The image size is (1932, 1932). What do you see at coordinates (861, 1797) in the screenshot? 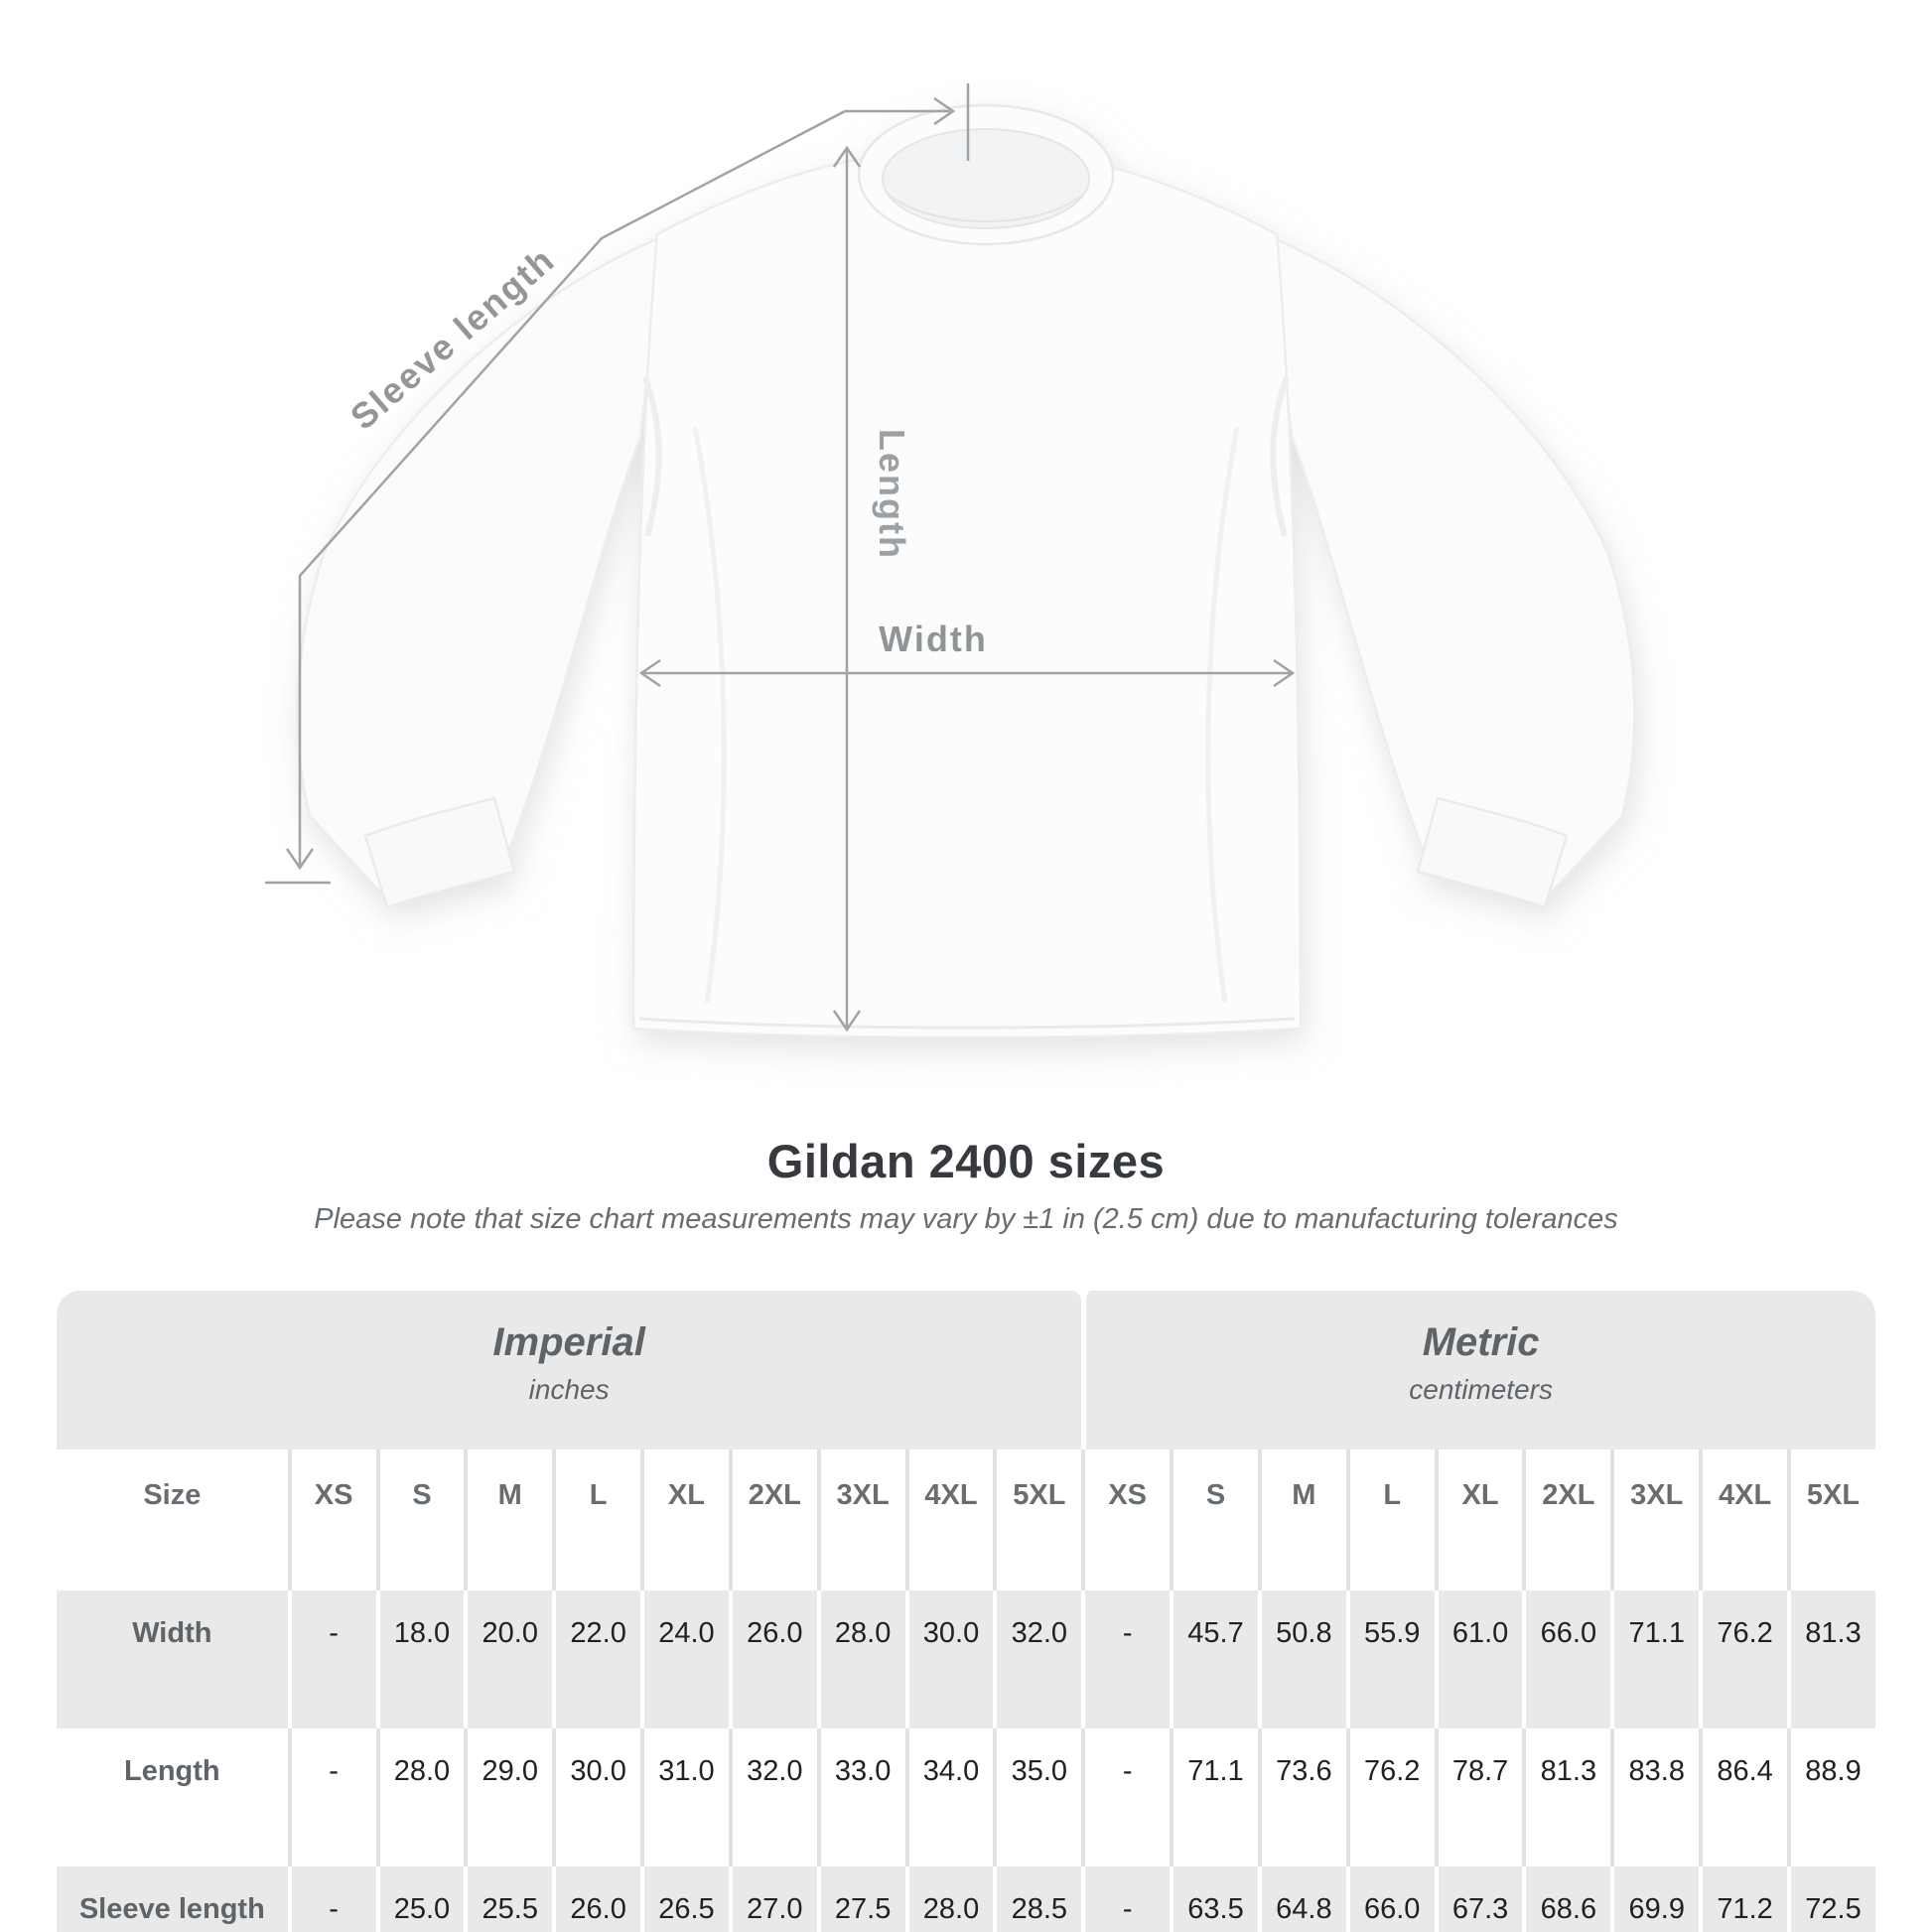
I see `measurement-cell: 33.0` at bounding box center [861, 1797].